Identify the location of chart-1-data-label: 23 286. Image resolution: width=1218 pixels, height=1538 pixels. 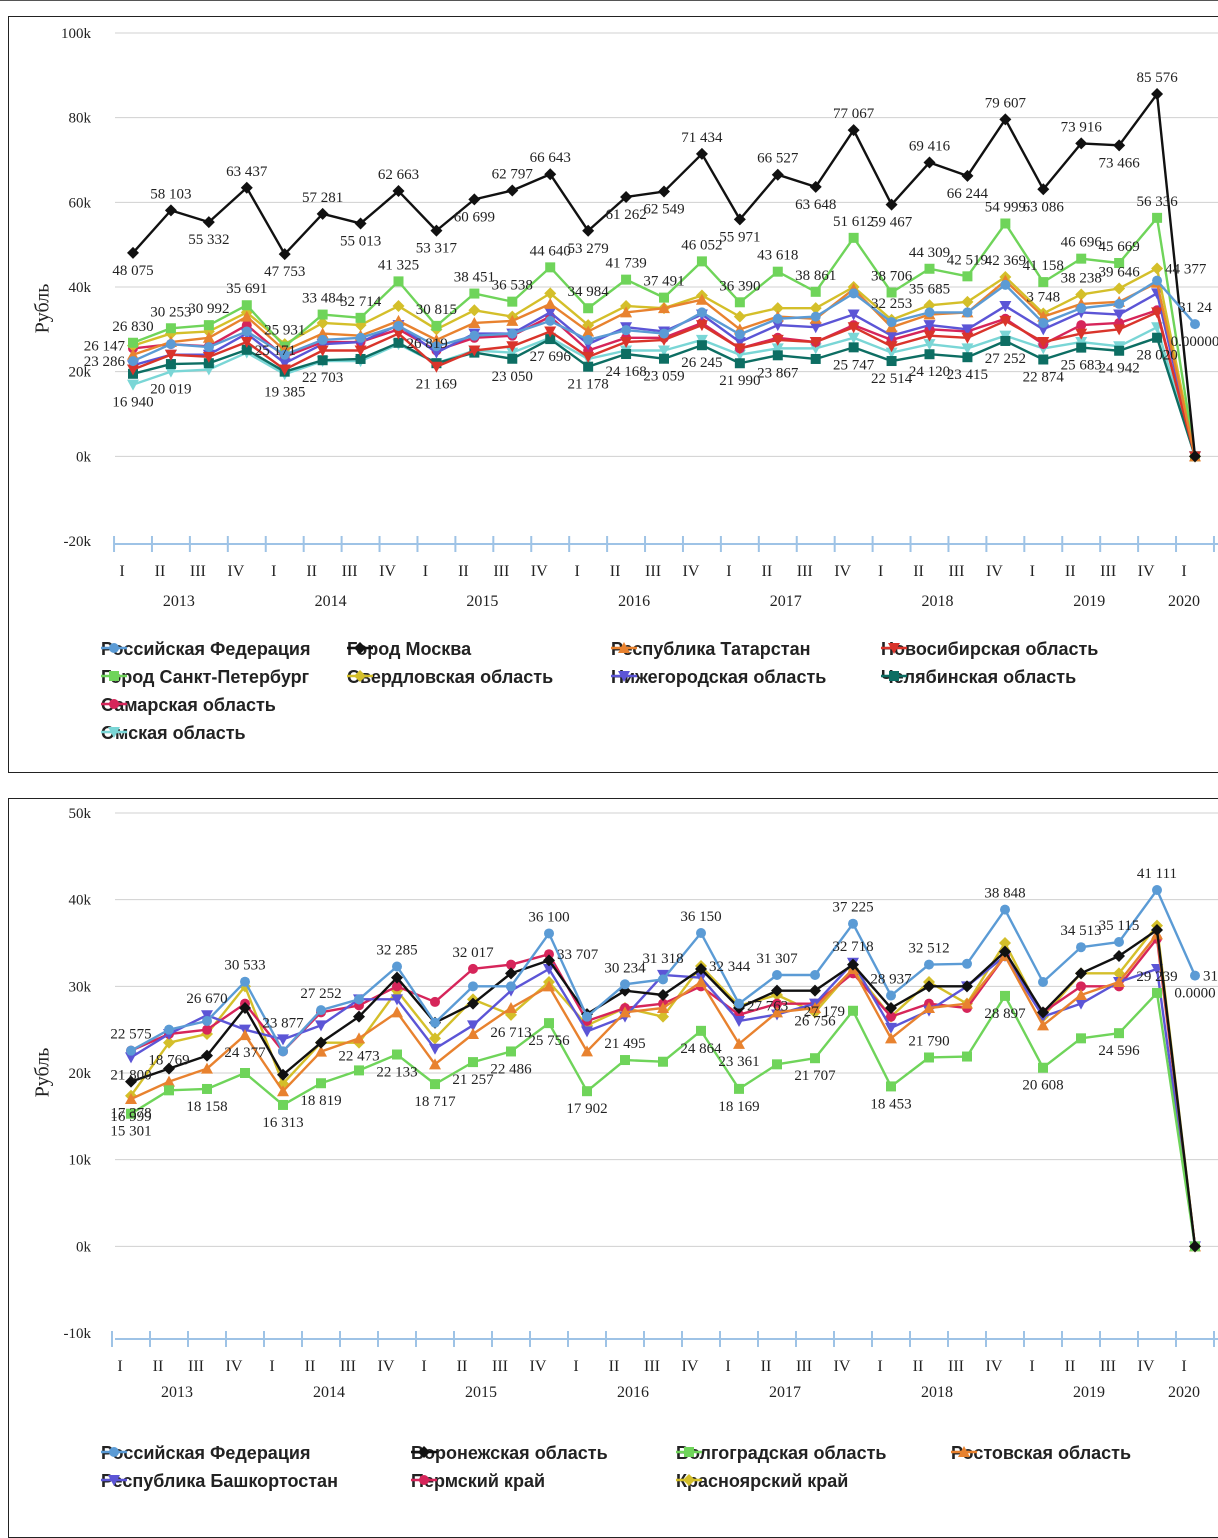
(105, 362).